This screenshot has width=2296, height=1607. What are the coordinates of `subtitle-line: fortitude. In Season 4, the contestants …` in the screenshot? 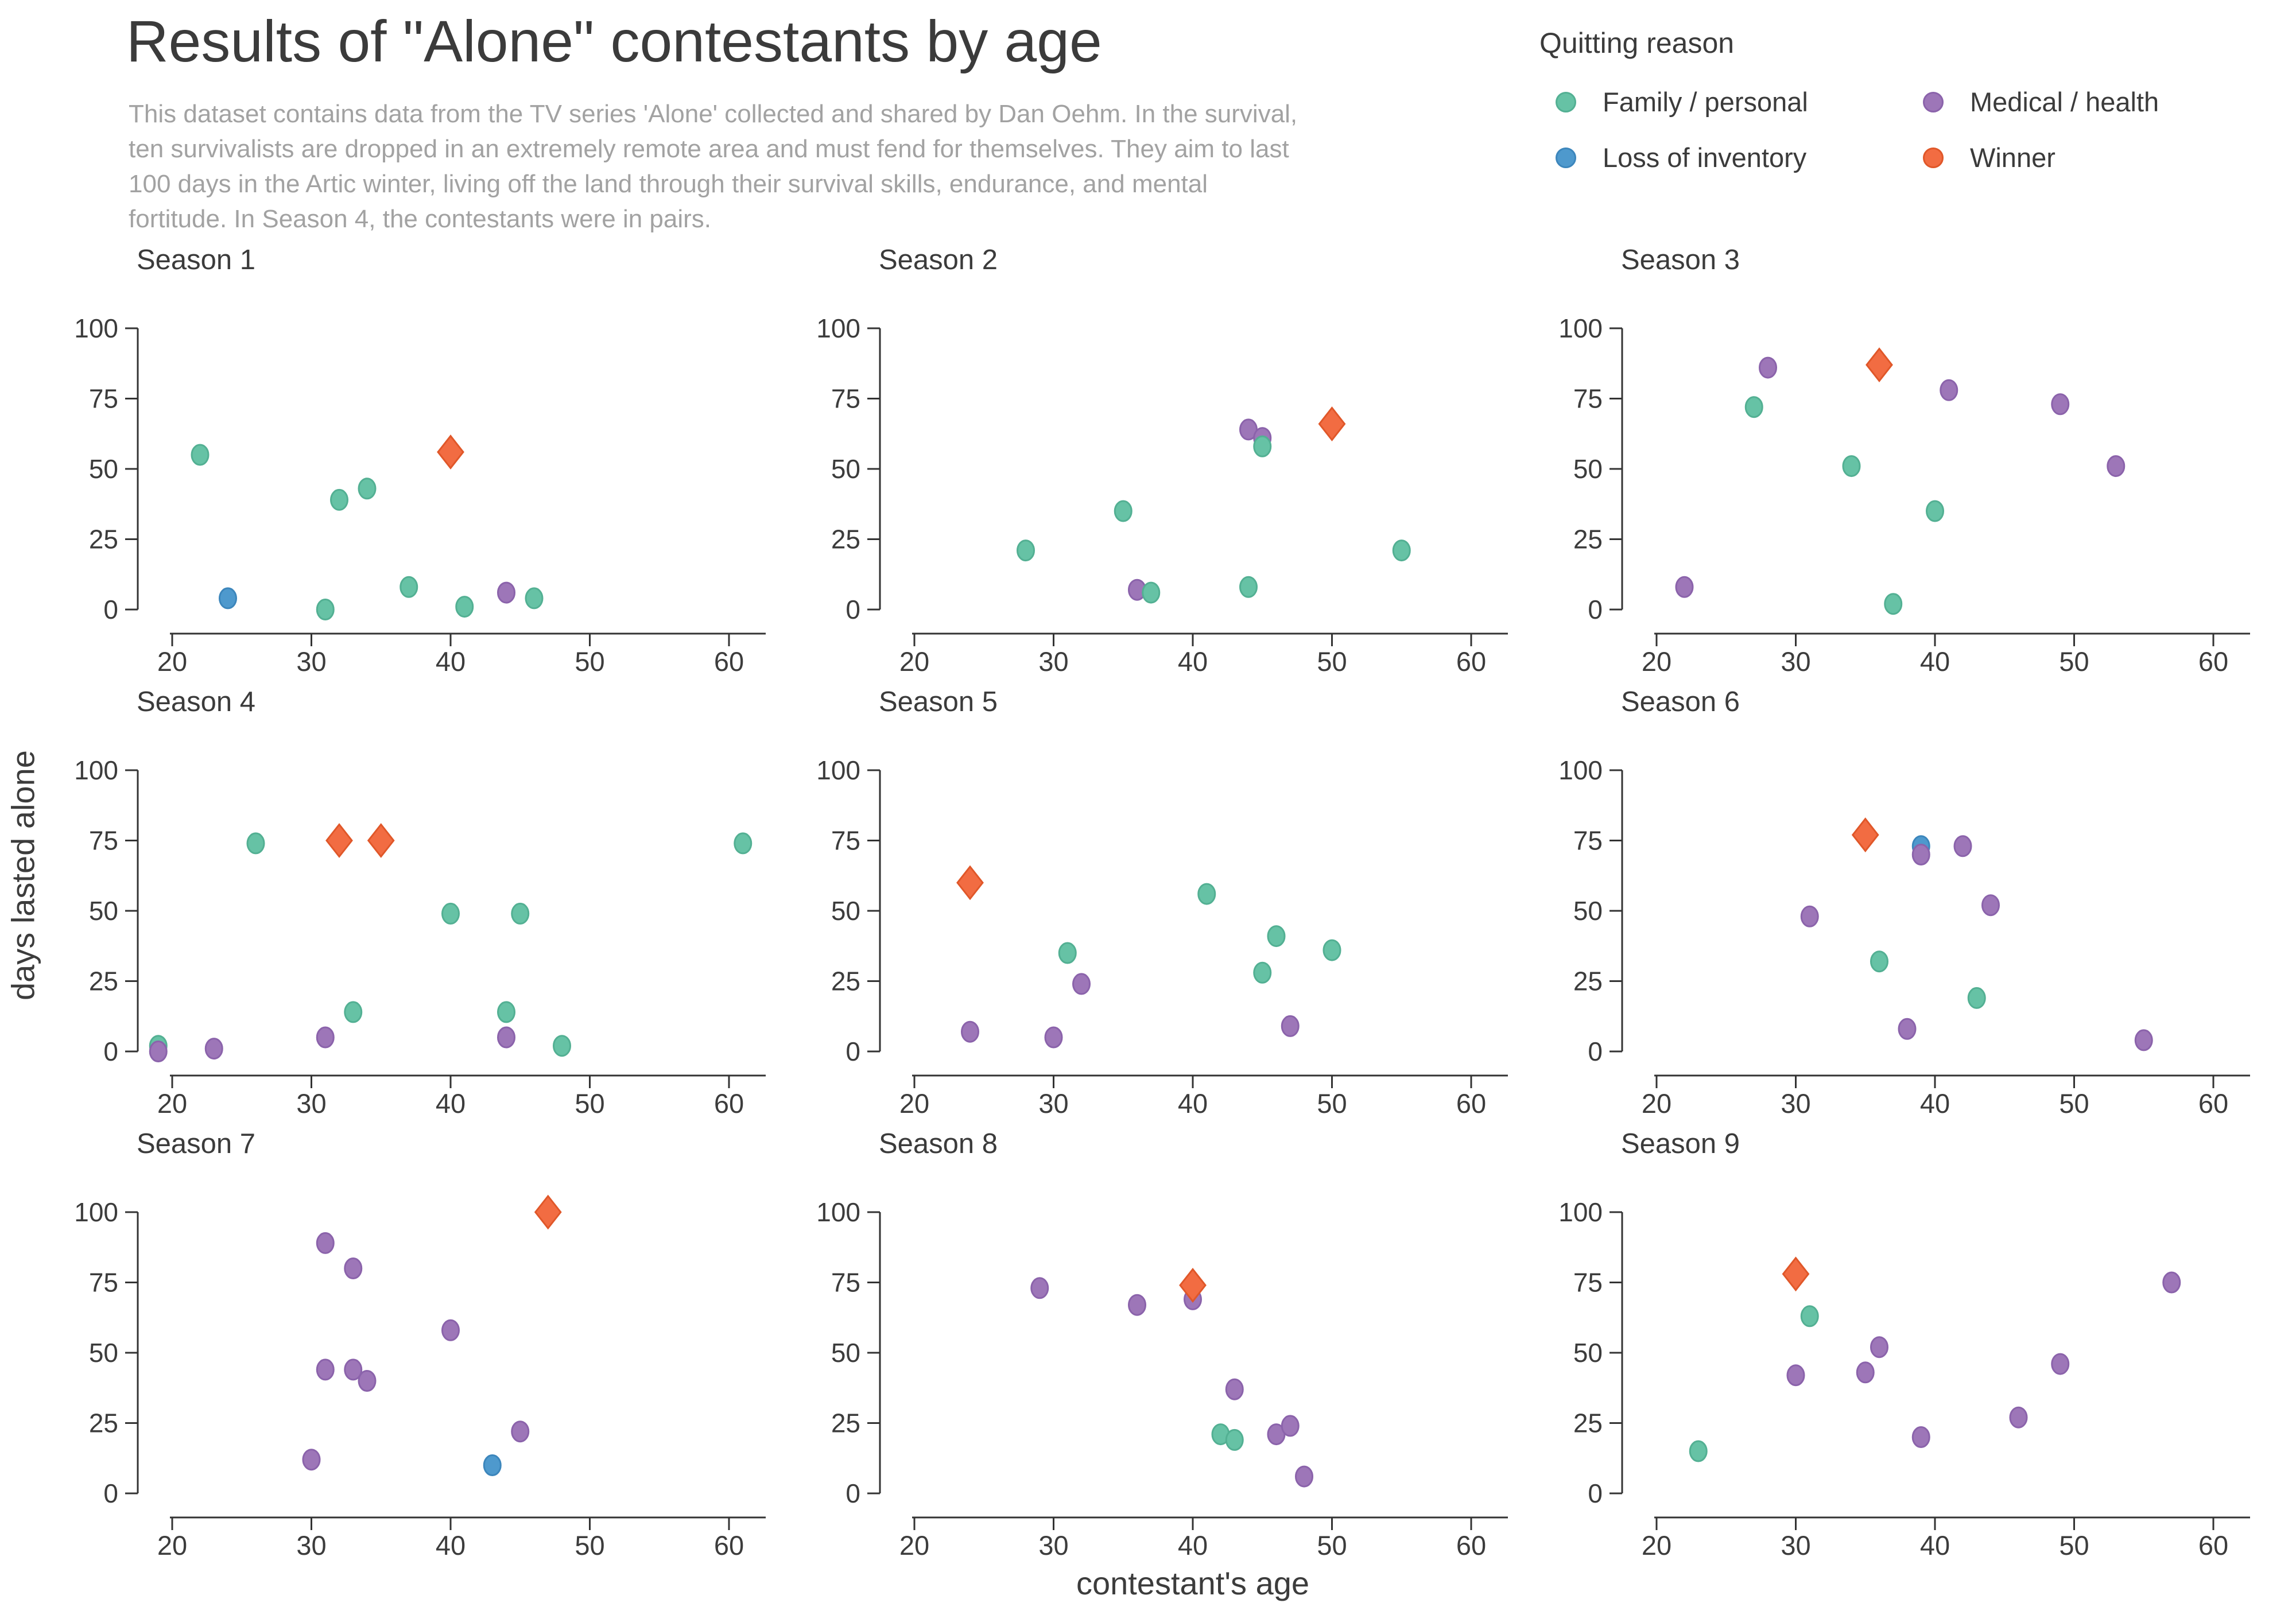 It's located at (420, 219).